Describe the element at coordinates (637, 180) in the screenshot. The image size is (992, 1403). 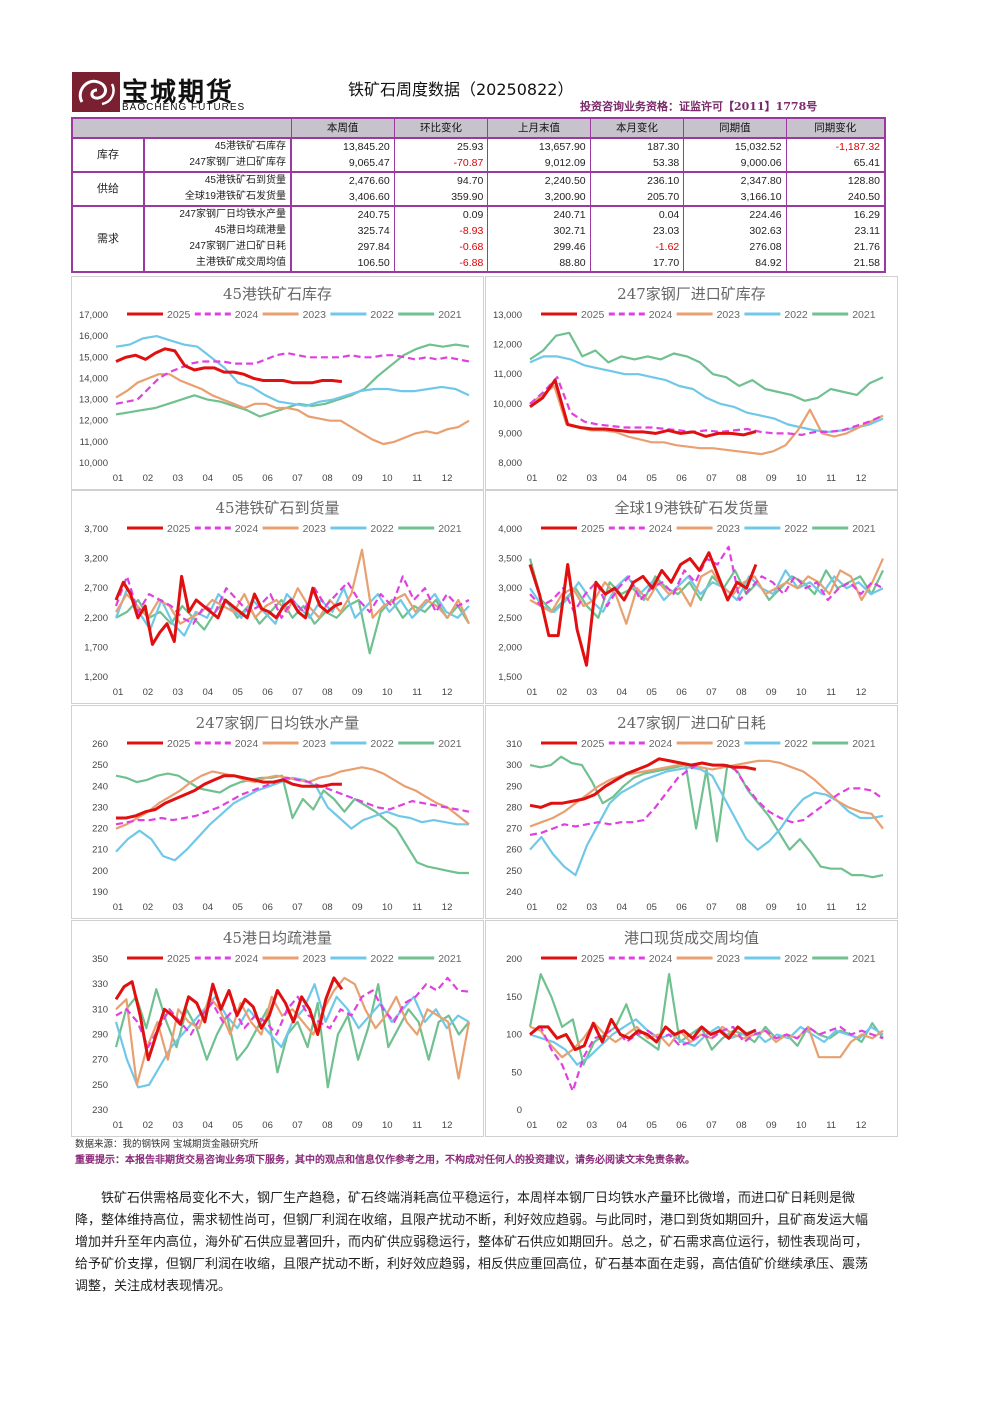
I see `value-cell: 236.10` at that location.